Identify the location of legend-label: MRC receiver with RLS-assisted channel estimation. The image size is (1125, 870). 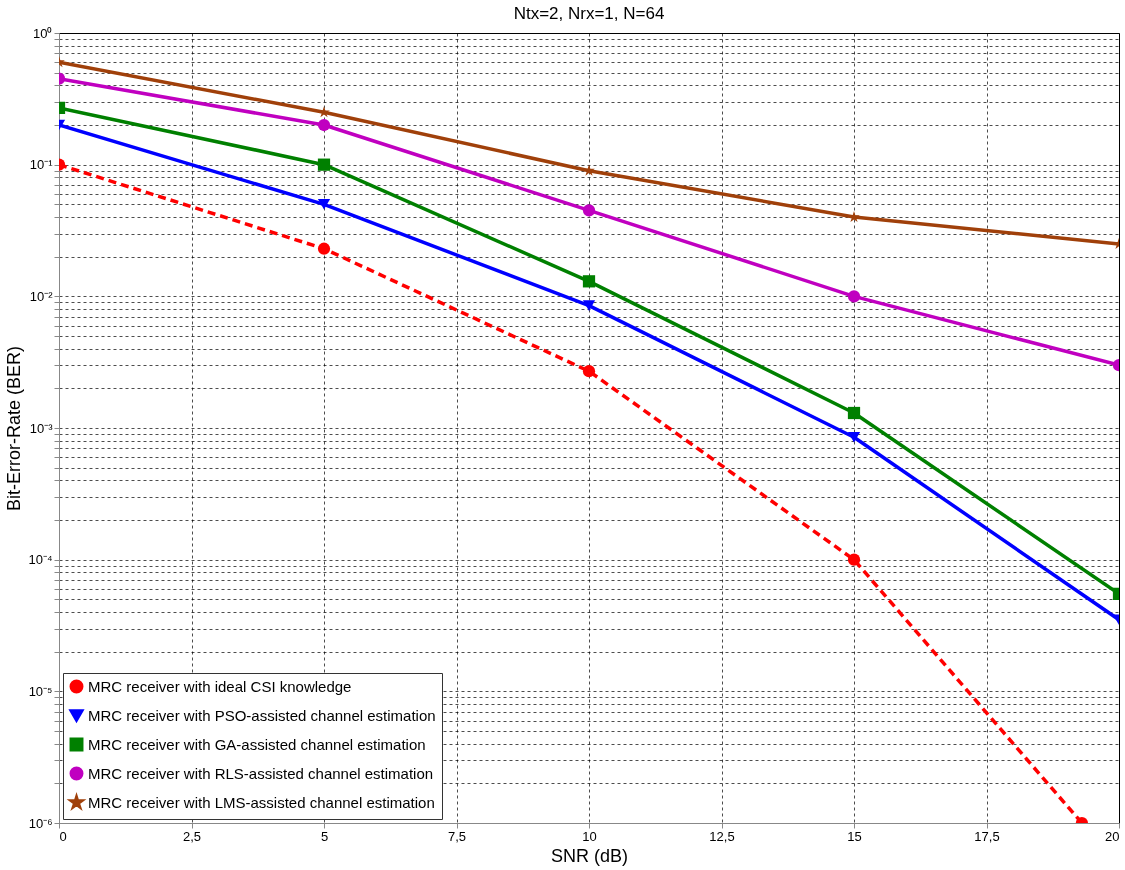
(261, 773).